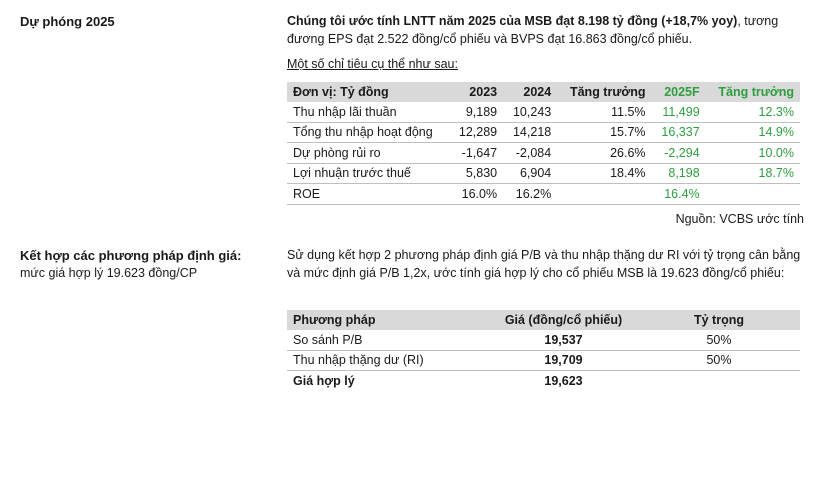  I want to click on price-cell: 19,537, so click(563, 340).